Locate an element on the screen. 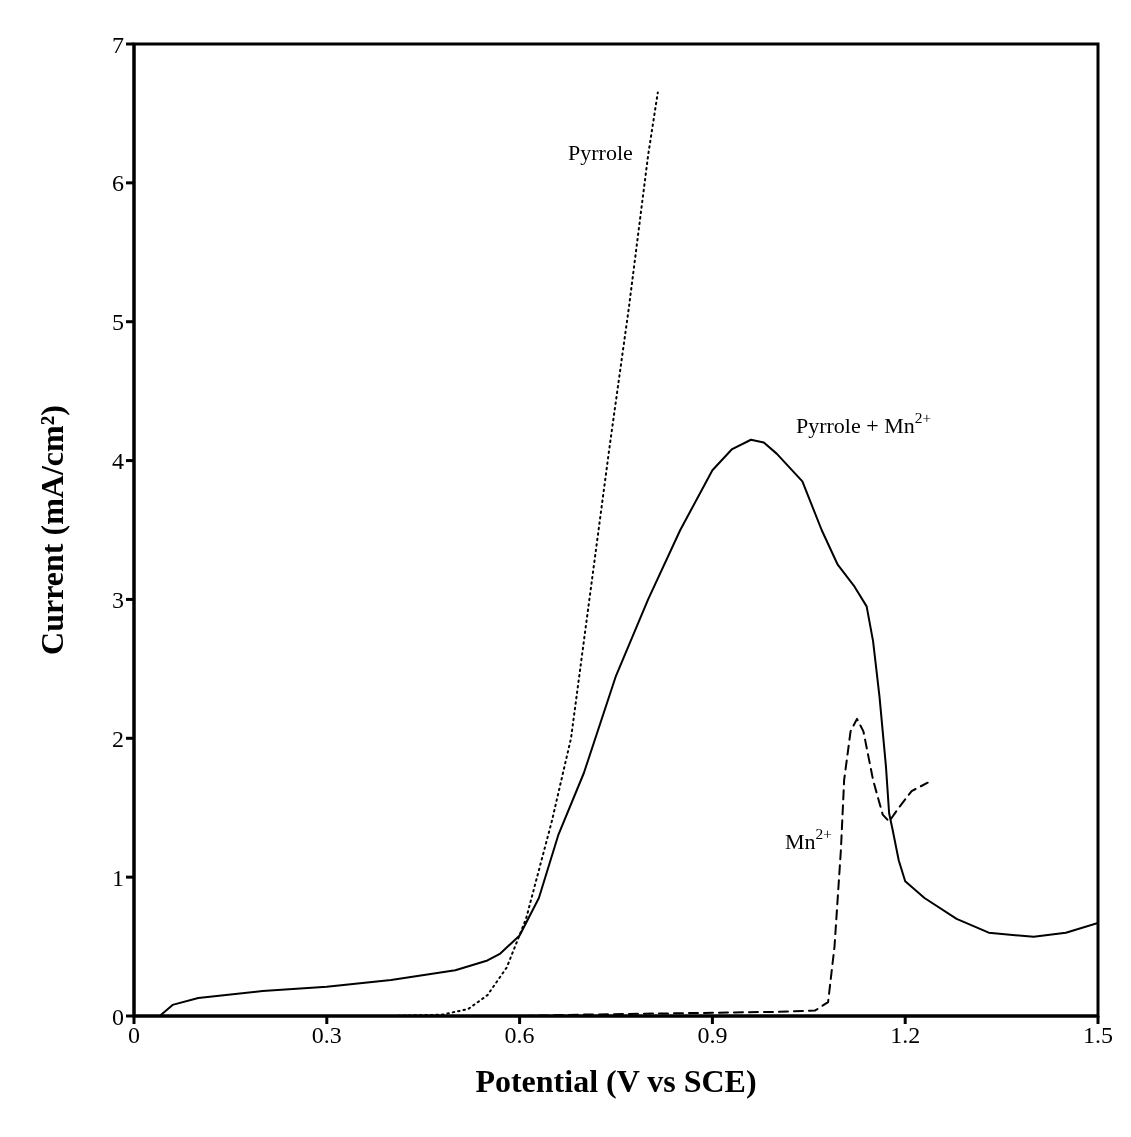 This screenshot has height=1137, width=1131. x-axis-title: Potential (V vs SCE) is located at coordinates (616, 1081).